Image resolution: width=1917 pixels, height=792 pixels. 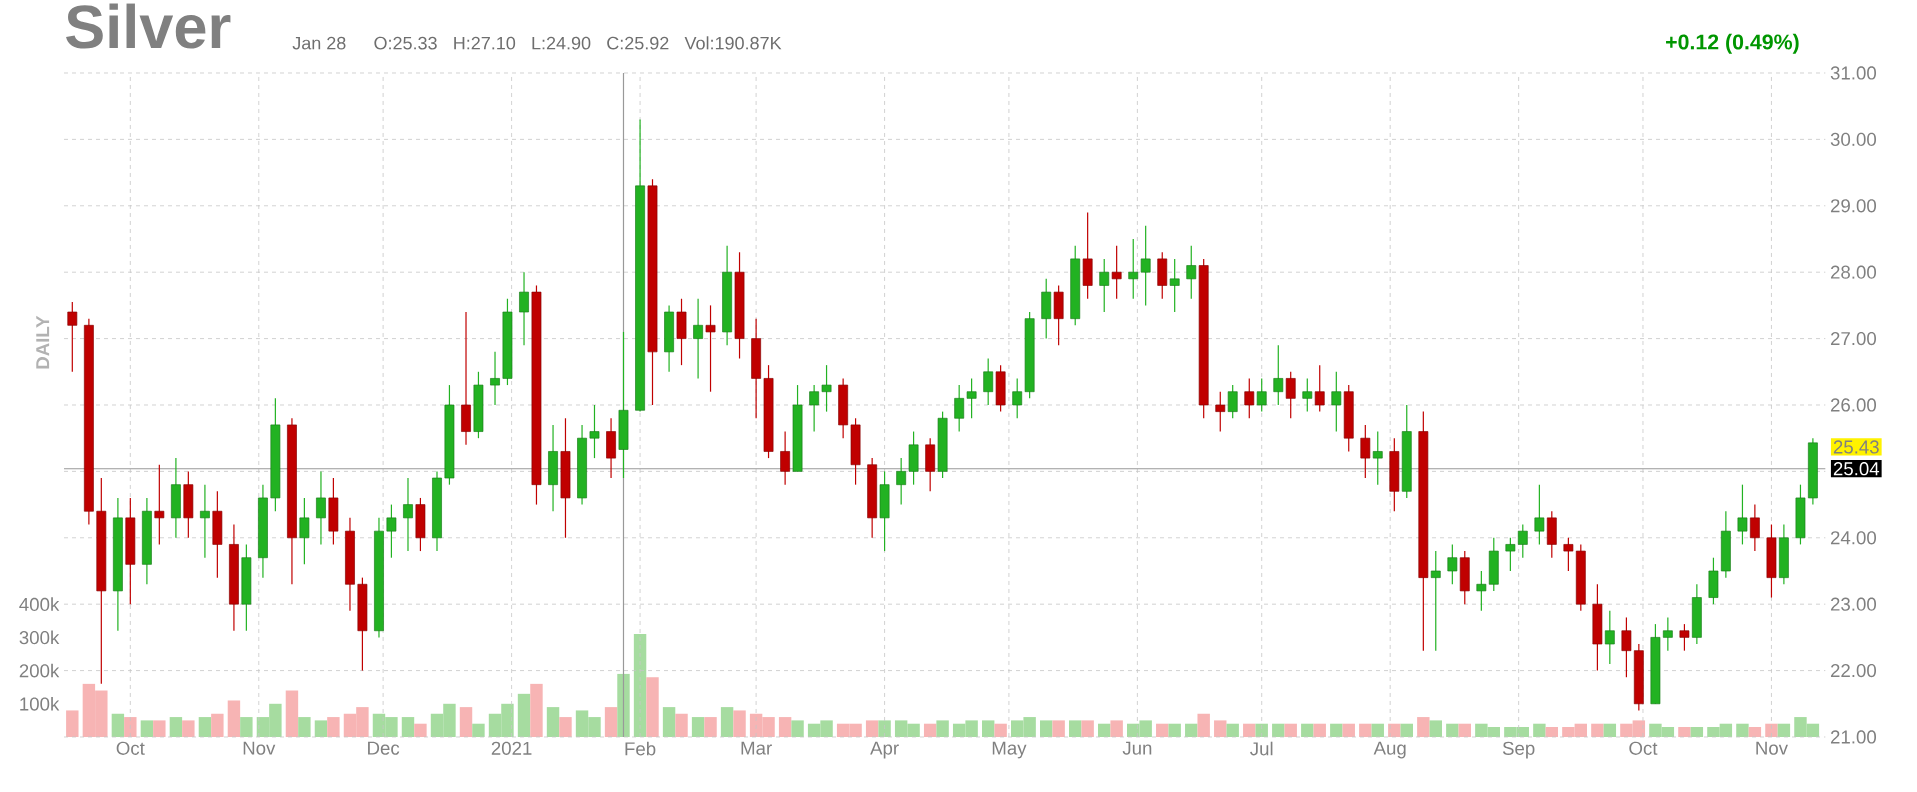 I want to click on y2-tick-label: 400k, so click(x=39, y=604).